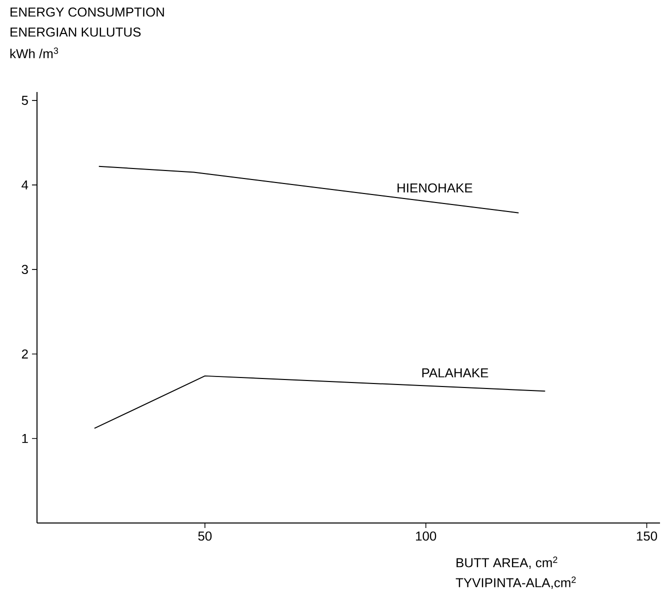 The width and height of the screenshot is (662, 603). Describe the element at coordinates (25, 185) in the screenshot. I see `y-tick-label: 4` at that location.